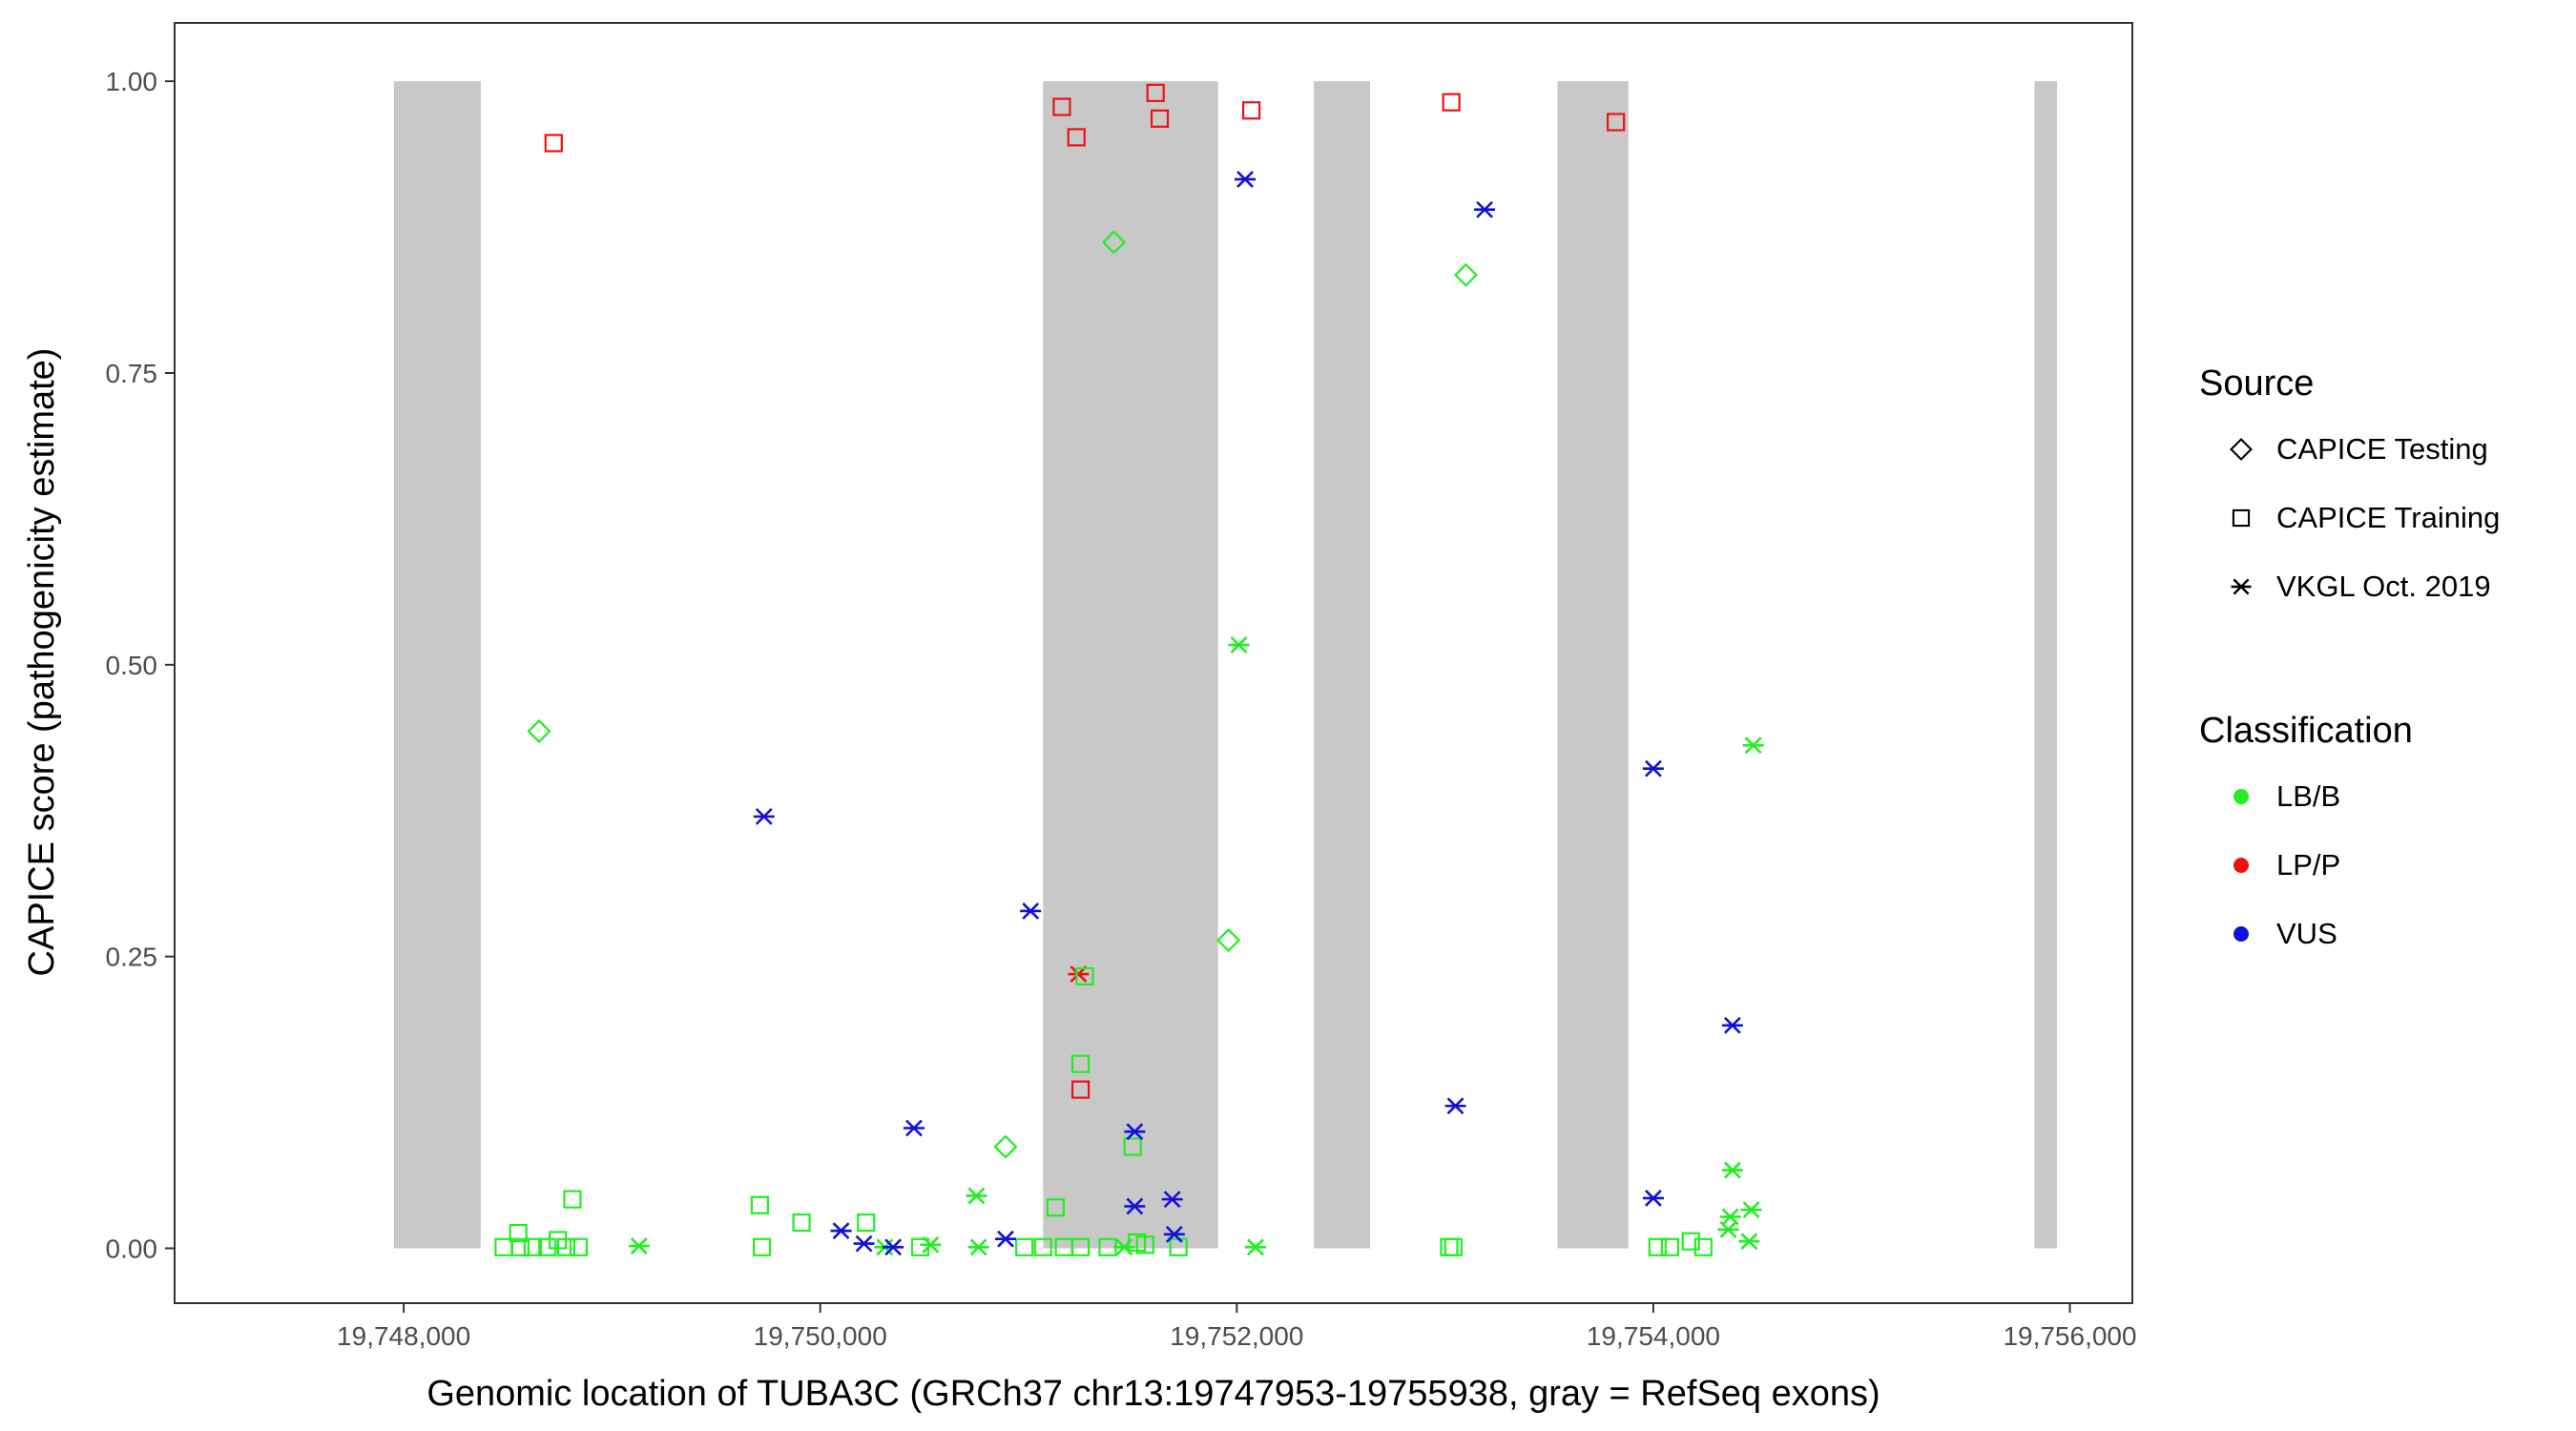 This screenshot has height=1431, width=2576. What do you see at coordinates (1653, 1336) in the screenshot?
I see `x-tick-label-4: 19,754,000` at bounding box center [1653, 1336].